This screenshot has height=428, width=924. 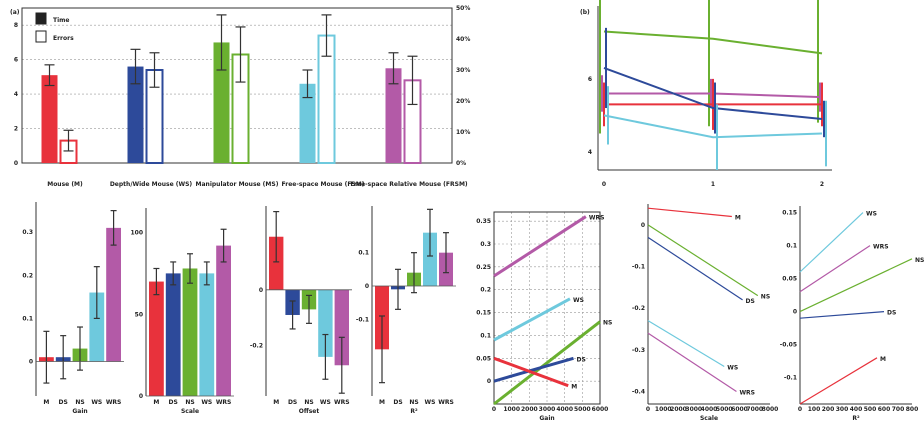 What do you see at coordinates (463, 70) in the screenshot?
I see `a-y2tick-label: 30%` at bounding box center [463, 70].